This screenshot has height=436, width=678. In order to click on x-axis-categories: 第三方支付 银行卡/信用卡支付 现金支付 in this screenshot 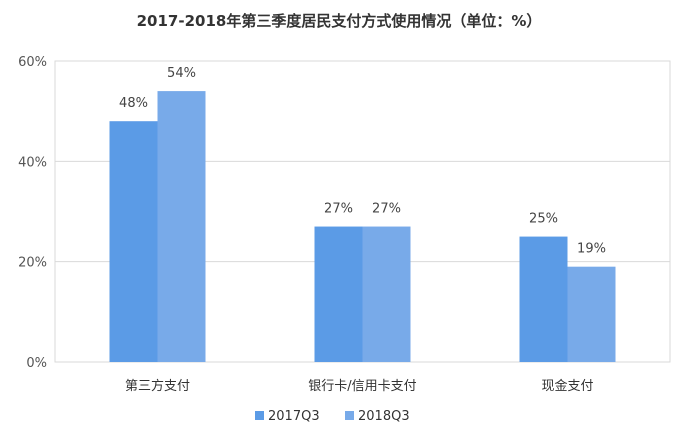, I will do `click(359, 386)`.